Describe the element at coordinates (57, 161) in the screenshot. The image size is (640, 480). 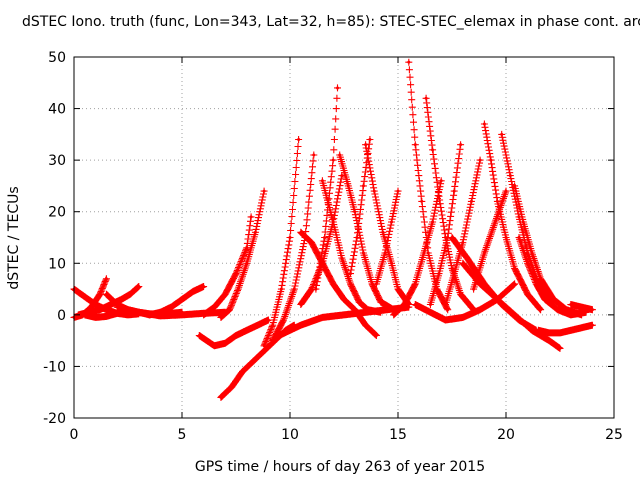
I see `y-tick-label: 30` at that location.